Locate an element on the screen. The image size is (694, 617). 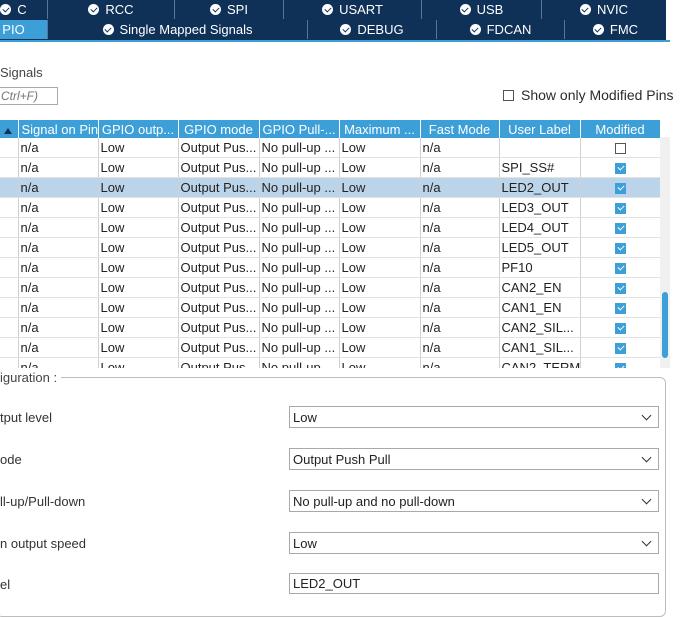
sort-column-header is located at coordinates (9, 129).